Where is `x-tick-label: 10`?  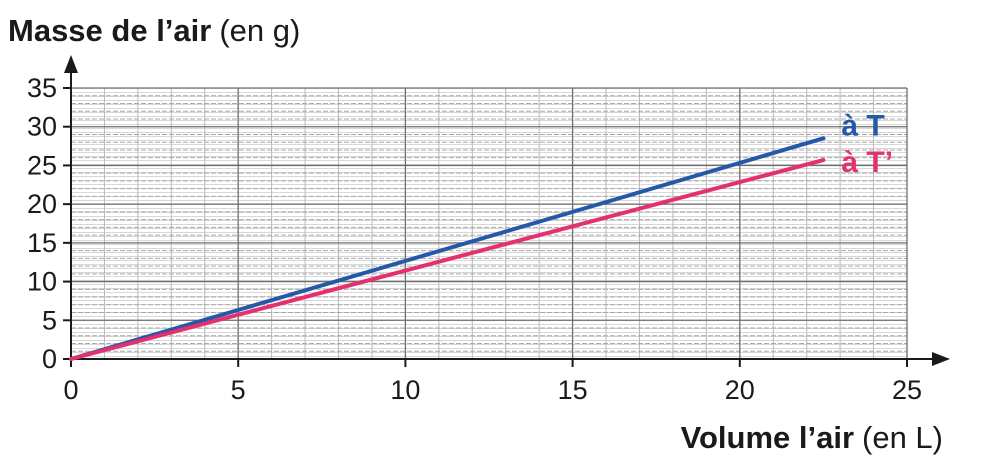 x-tick-label: 10 is located at coordinates (405, 390).